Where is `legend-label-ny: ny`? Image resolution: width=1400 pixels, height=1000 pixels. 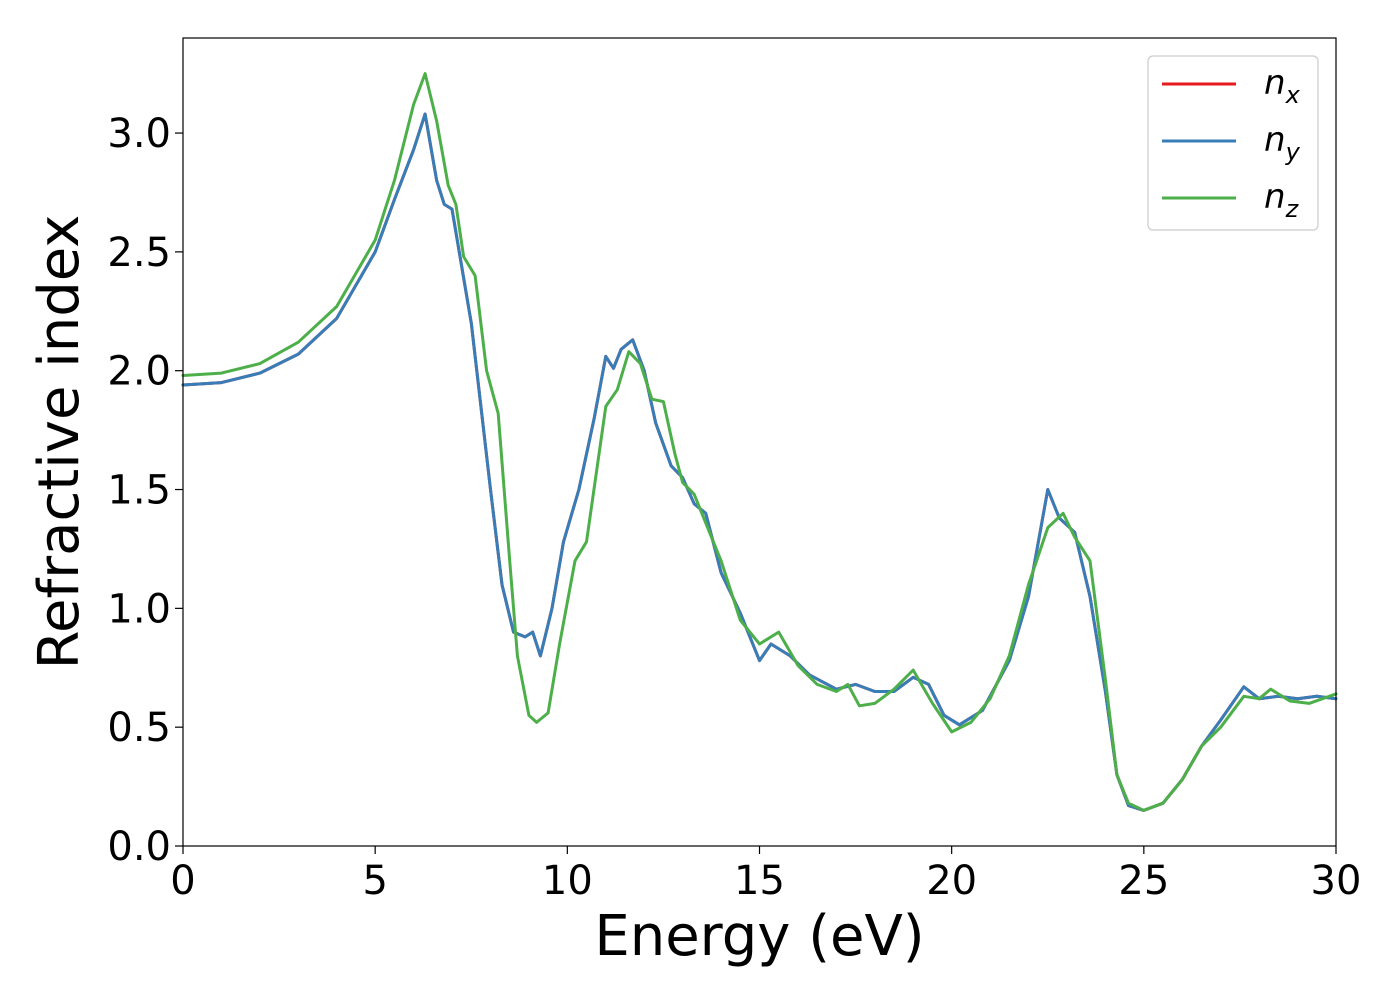
legend-label-ny: ny is located at coordinates (1282, 143).